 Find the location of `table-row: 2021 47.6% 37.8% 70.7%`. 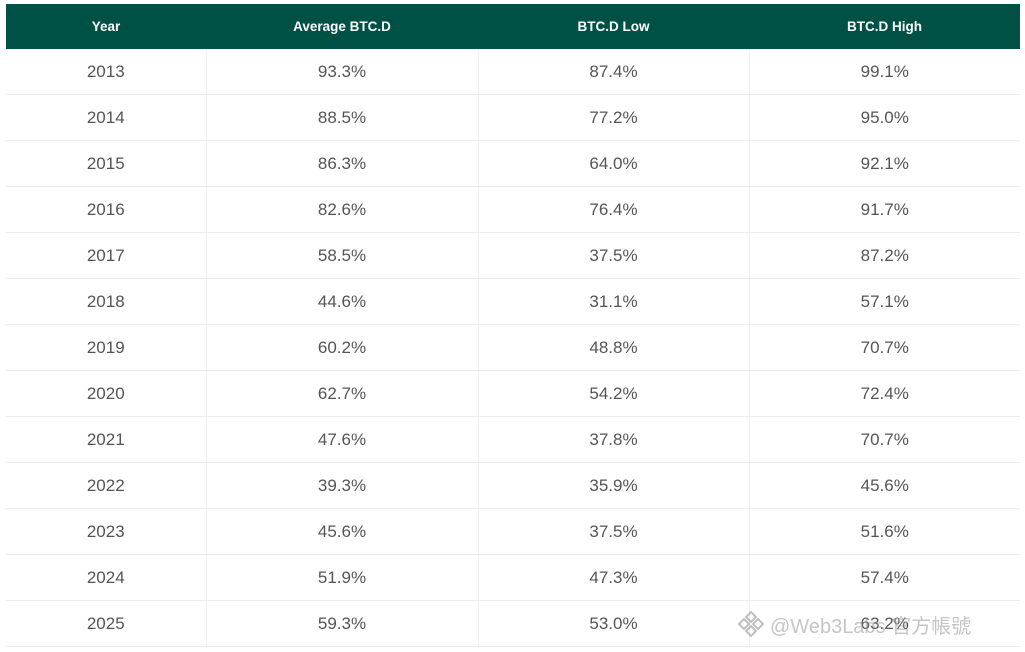

table-row: 2021 47.6% 37.8% 70.7% is located at coordinates (513, 439).